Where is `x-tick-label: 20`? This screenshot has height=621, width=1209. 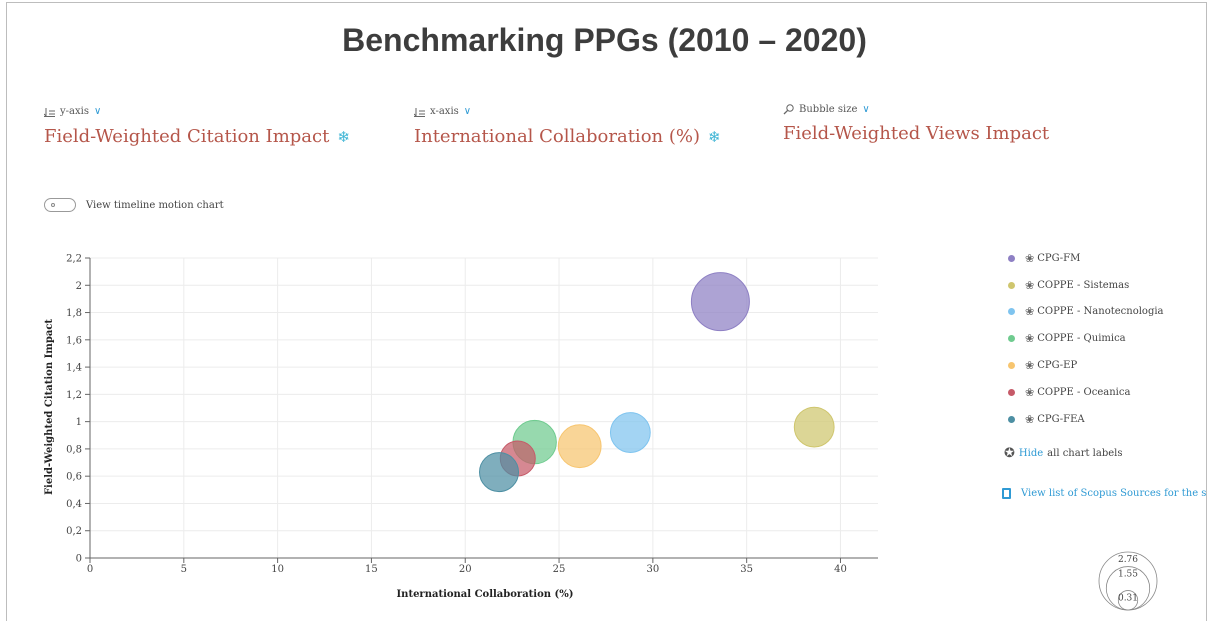
x-tick-label: 20 is located at coordinates (465, 569).